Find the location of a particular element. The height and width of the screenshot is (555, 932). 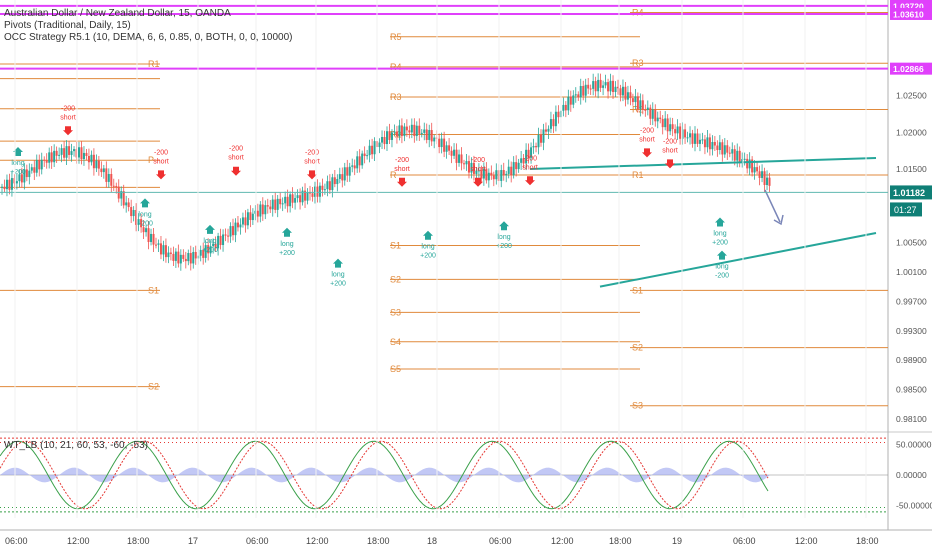

price-tick-label: 1.01500 is located at coordinates (911, 169).